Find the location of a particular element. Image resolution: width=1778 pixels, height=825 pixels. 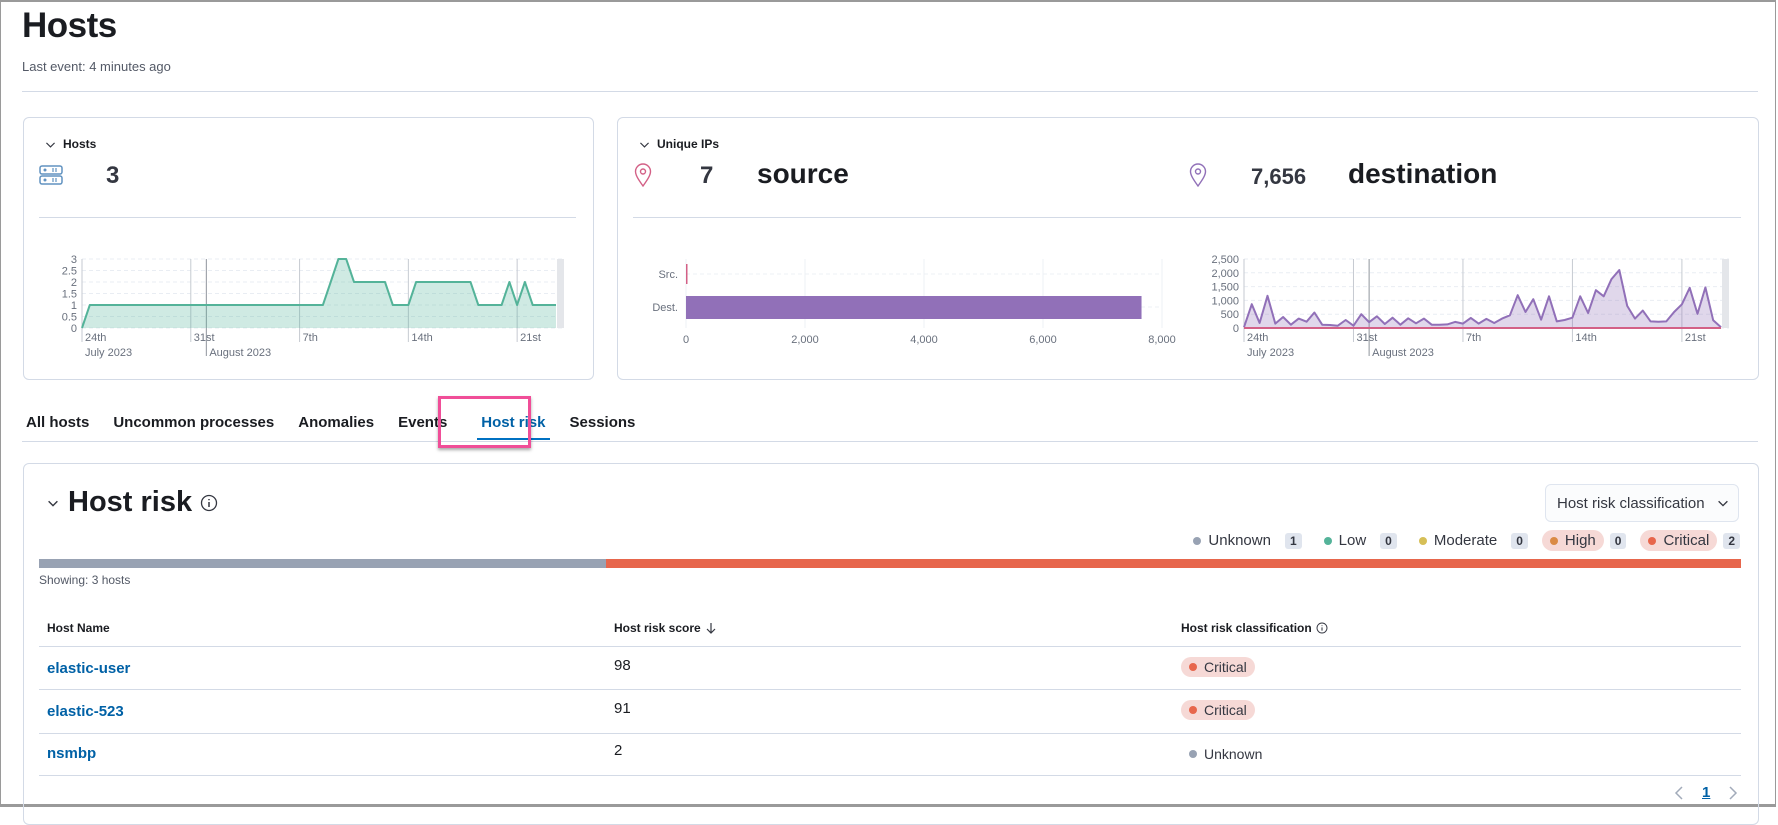

legend-count: 2 is located at coordinates (1731, 541).